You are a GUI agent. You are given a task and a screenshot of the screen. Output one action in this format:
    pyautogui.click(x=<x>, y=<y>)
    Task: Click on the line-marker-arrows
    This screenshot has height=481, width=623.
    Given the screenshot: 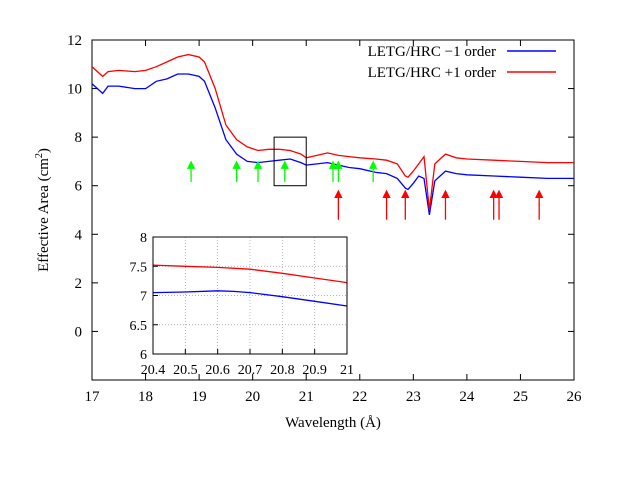 What is the action you would take?
    pyautogui.click(x=365, y=190)
    